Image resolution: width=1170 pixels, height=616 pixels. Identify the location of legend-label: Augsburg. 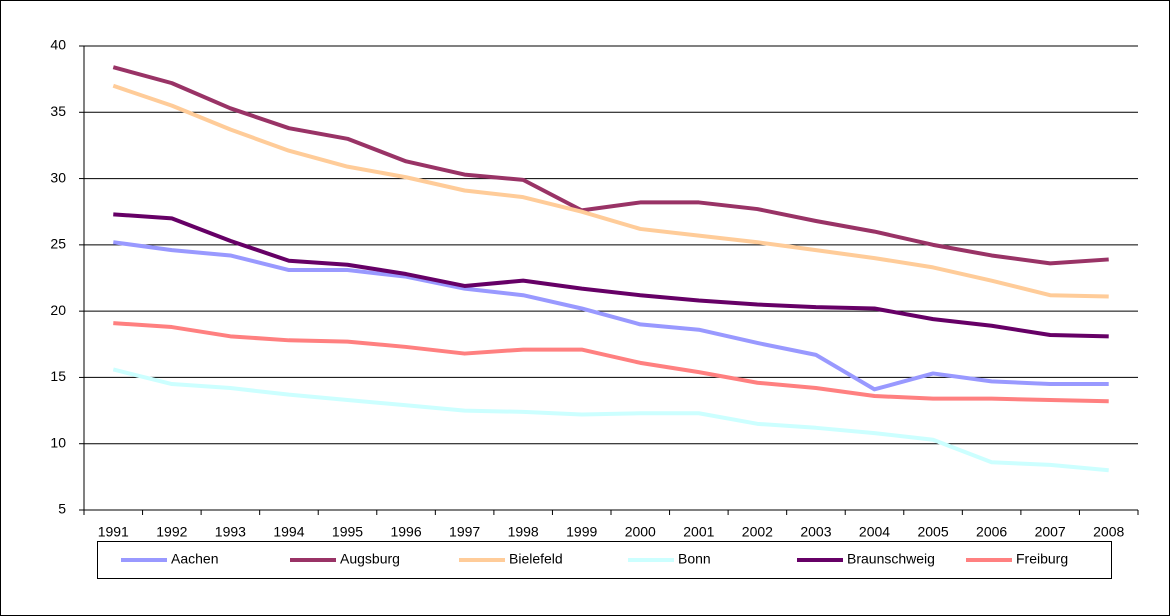
(370, 559).